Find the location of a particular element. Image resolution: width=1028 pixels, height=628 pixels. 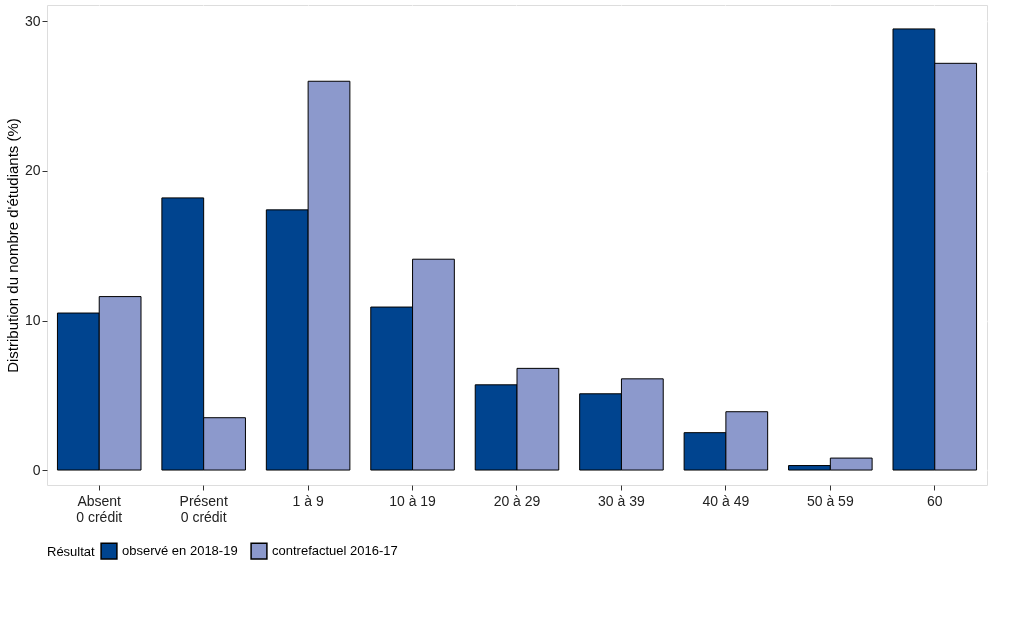

x-tick-label: 1 à 9 is located at coordinates (308, 500).